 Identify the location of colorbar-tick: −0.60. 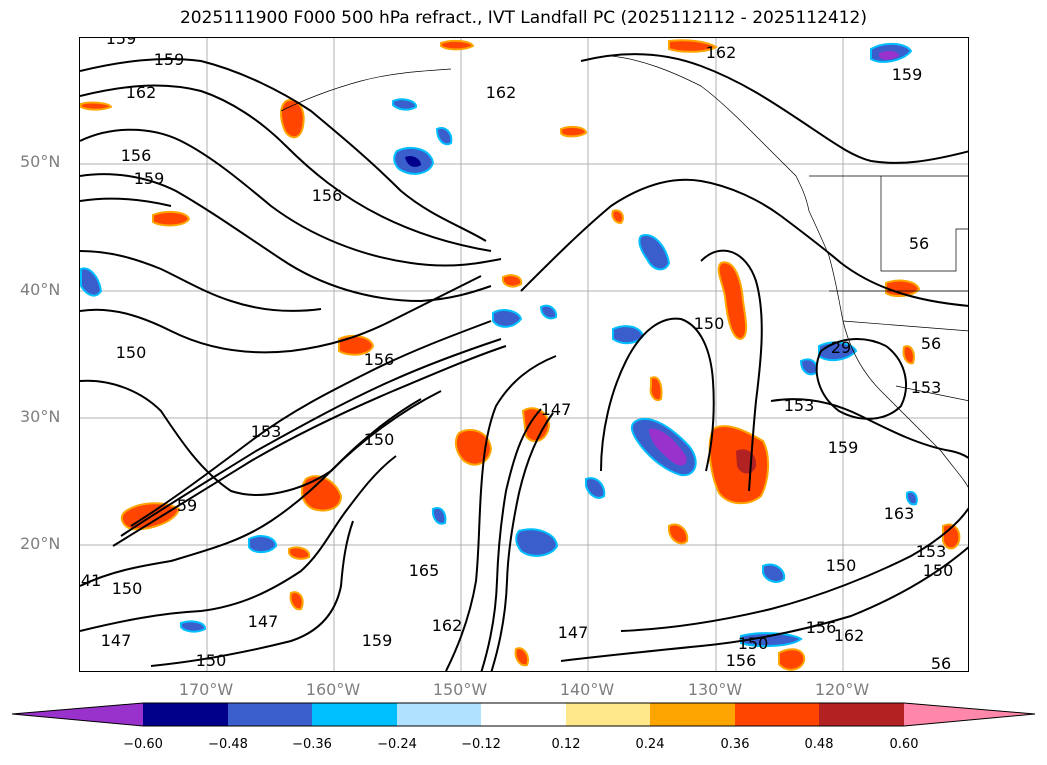
(143, 744).